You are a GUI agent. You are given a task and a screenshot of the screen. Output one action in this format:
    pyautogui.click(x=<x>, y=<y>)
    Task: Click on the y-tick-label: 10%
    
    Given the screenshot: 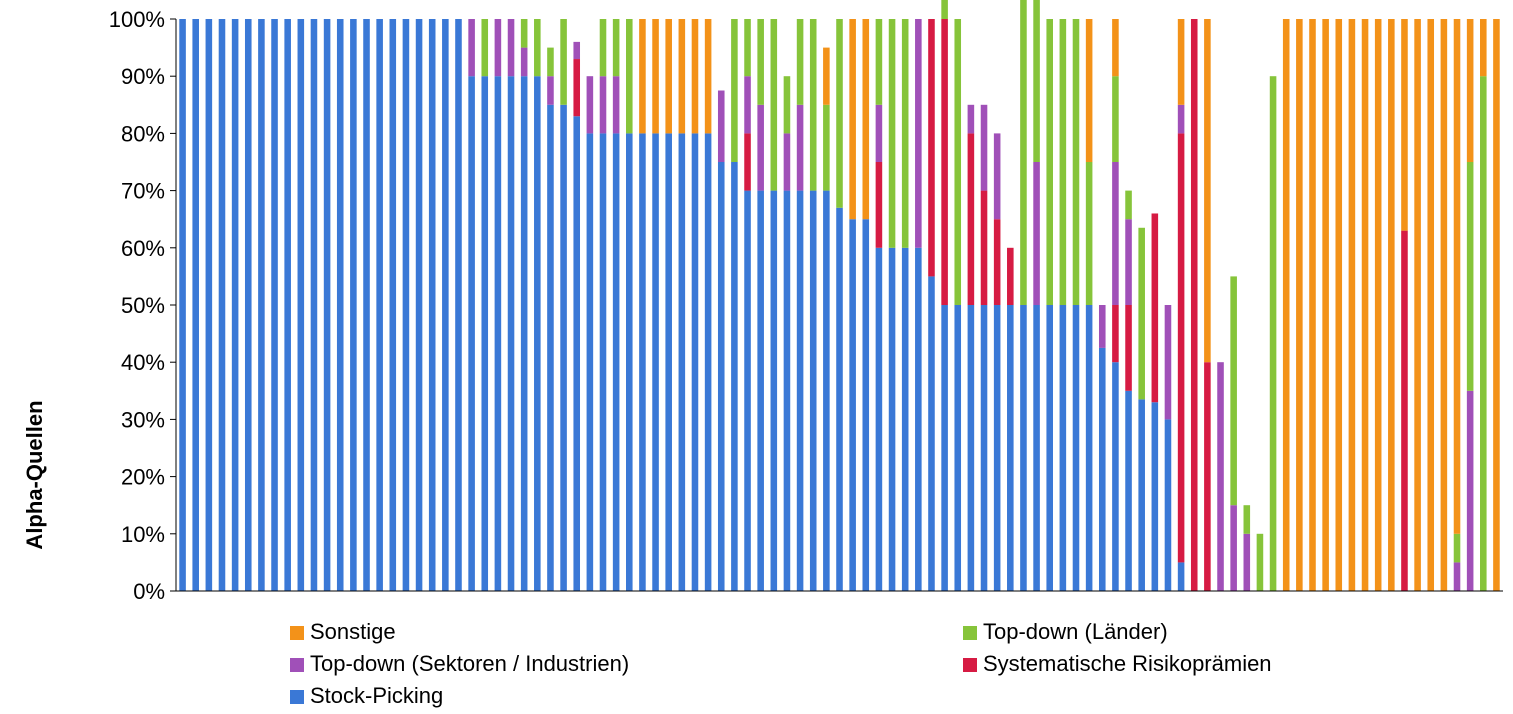 What is the action you would take?
    pyautogui.click(x=143, y=534)
    